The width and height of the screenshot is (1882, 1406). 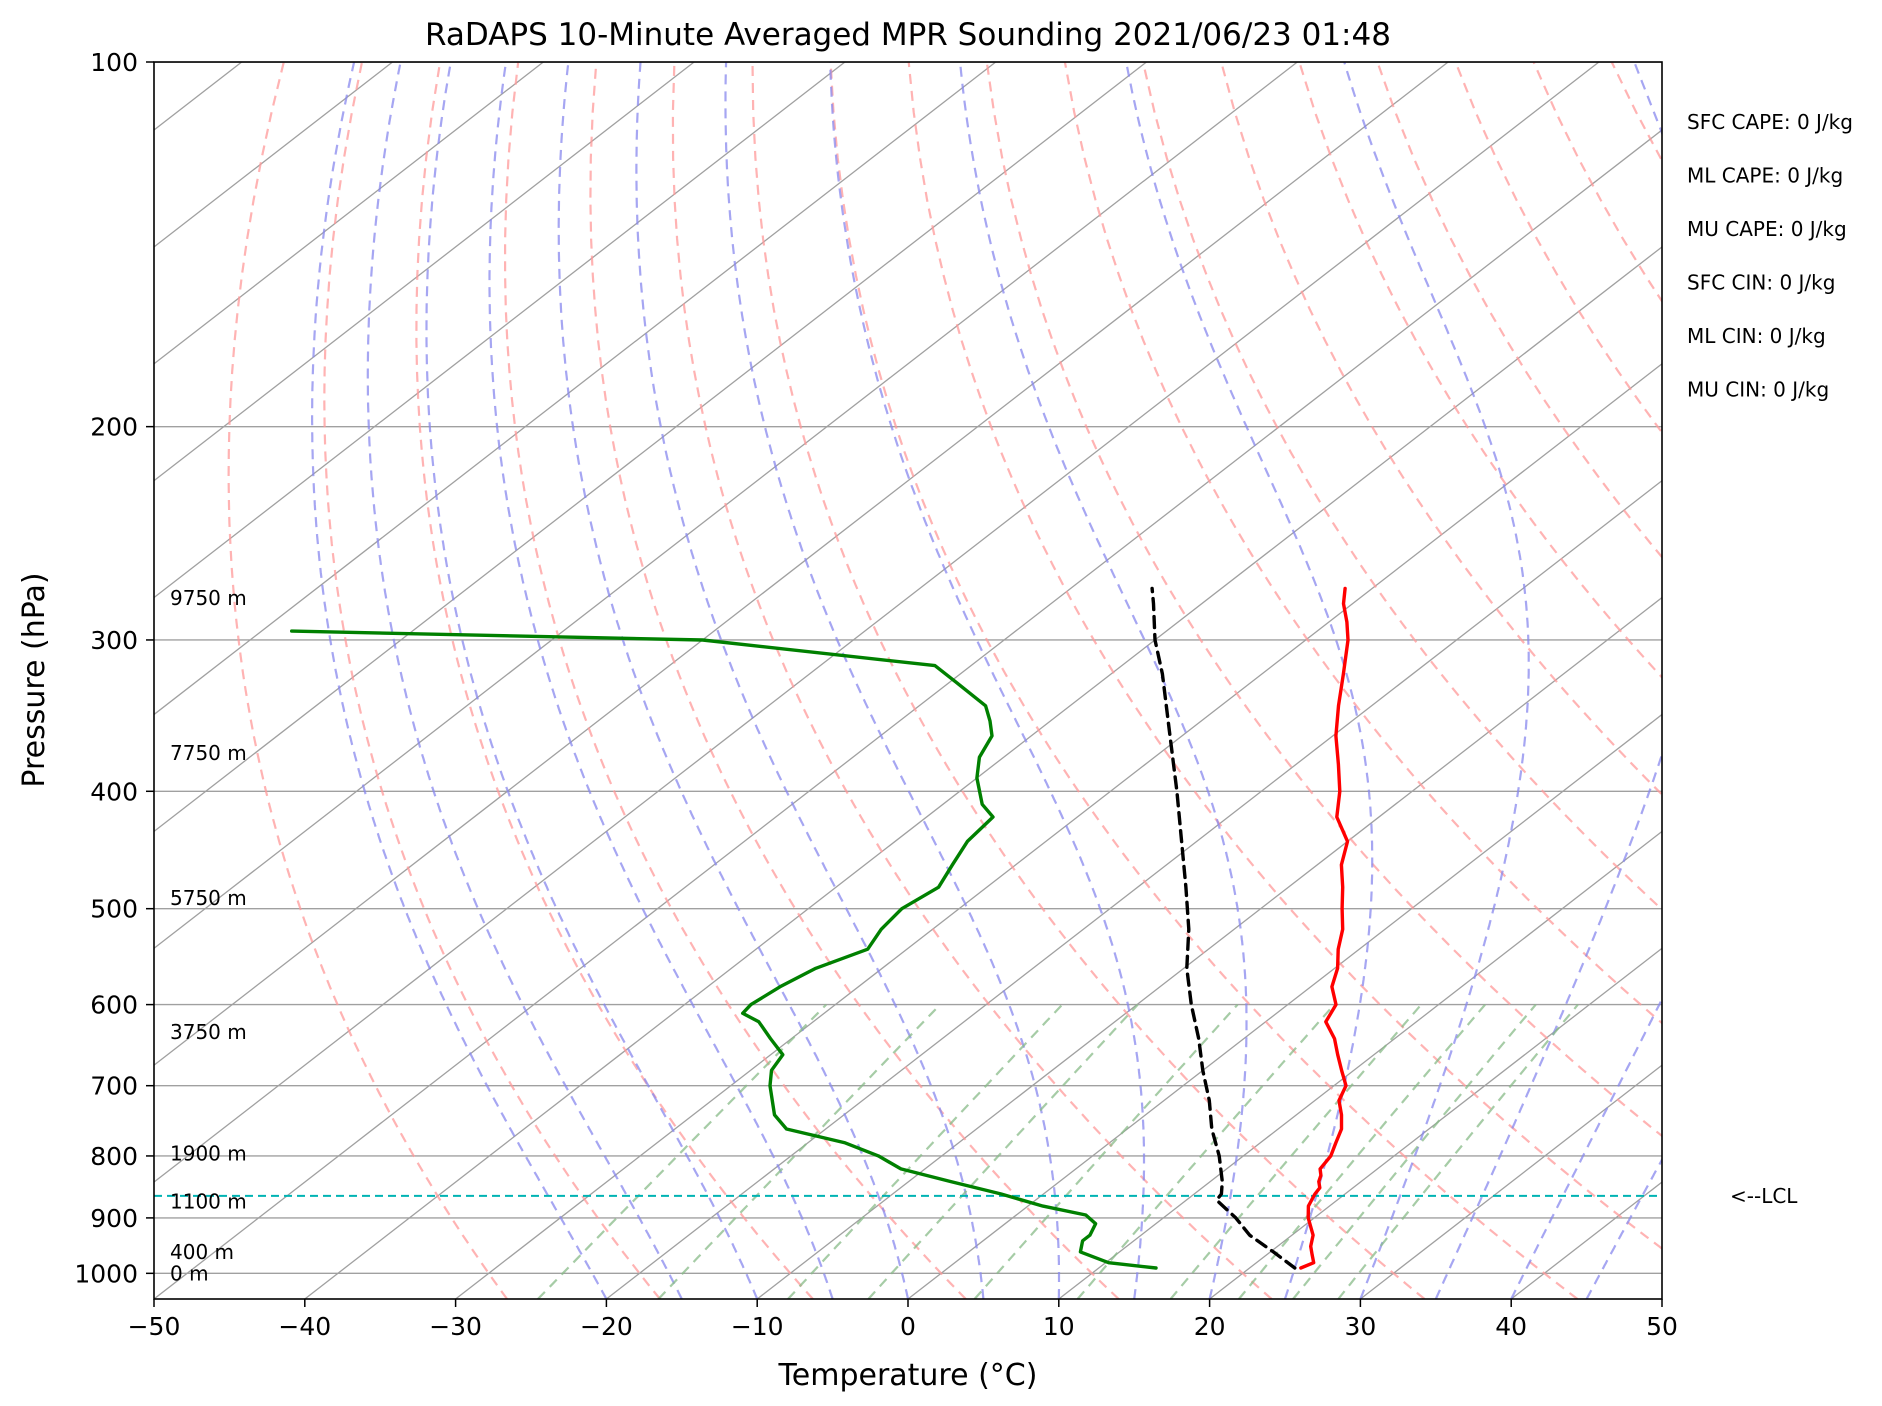 I want to click on y-tick-label: 900, so click(x=114, y=1218).